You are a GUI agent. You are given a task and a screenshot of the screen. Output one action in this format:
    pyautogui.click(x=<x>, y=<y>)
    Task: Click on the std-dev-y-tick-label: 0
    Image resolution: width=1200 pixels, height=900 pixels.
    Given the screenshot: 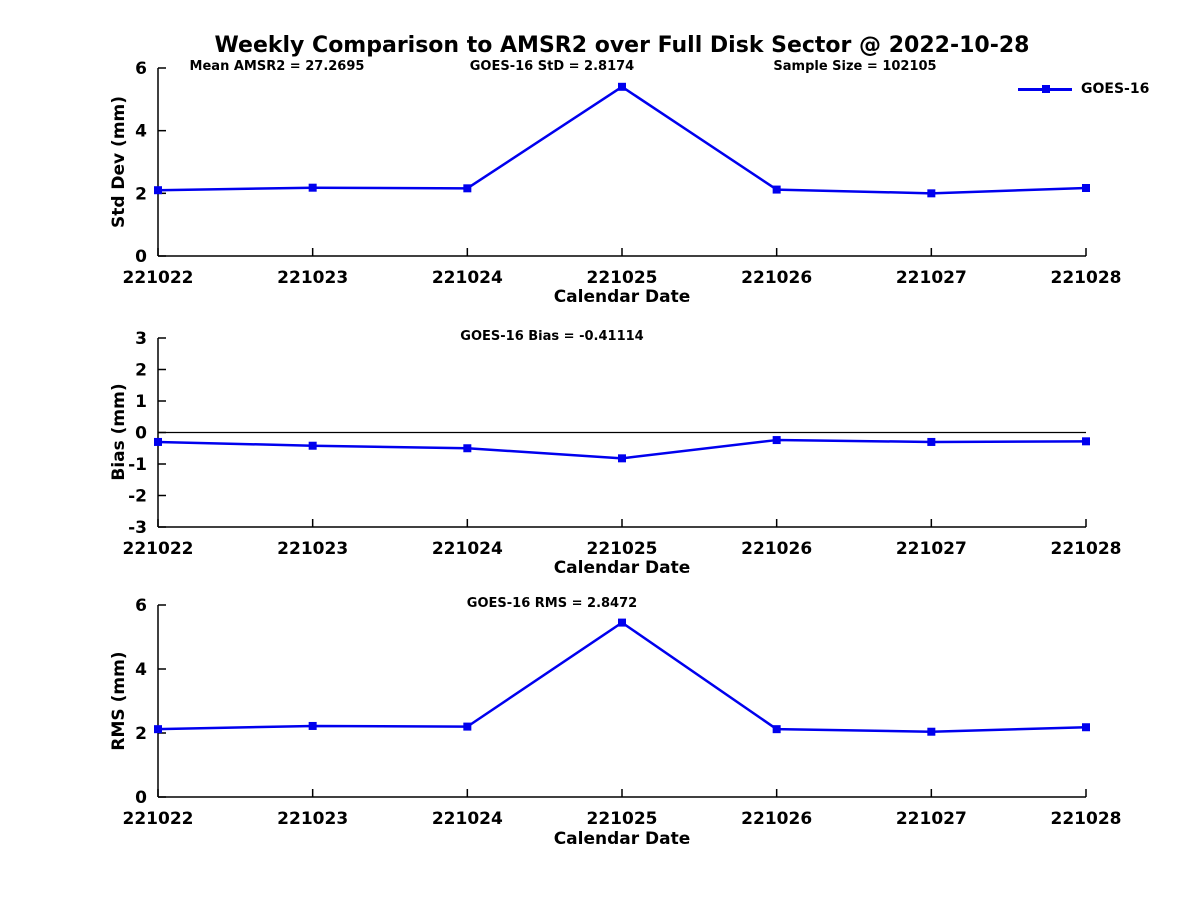 What is the action you would take?
    pyautogui.click(x=141, y=257)
    